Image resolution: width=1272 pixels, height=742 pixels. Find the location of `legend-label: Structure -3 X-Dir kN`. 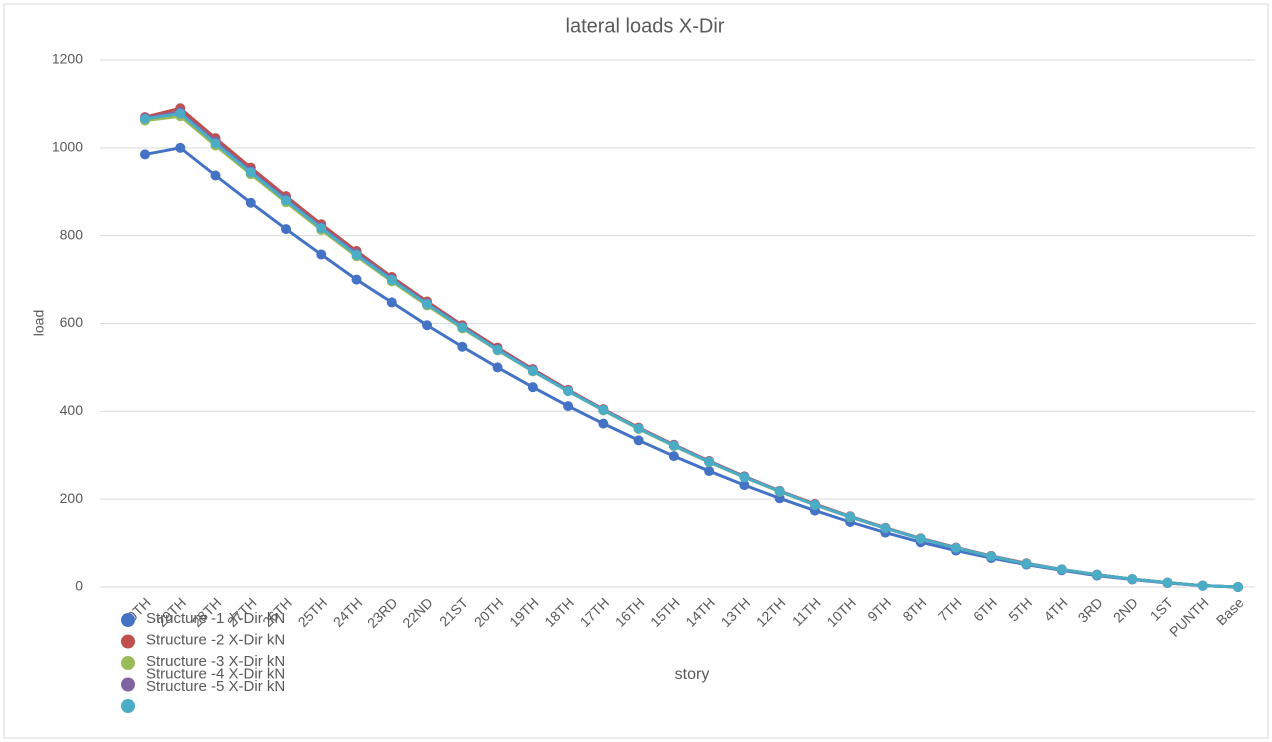

legend-label: Structure -3 X-Dir kN is located at coordinates (215, 661).